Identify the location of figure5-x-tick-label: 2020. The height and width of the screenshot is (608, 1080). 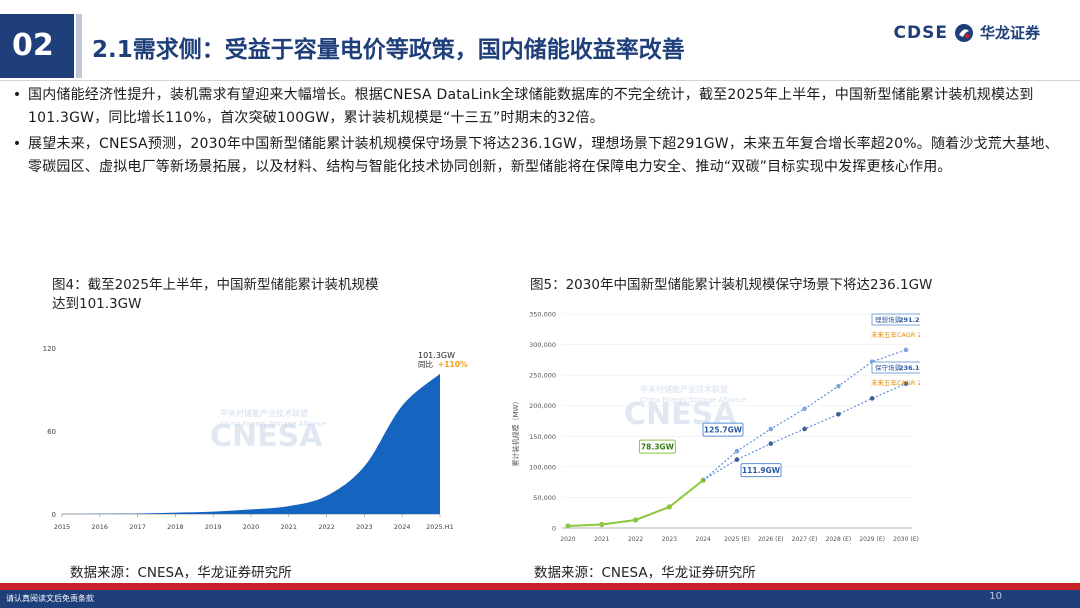
(567, 539).